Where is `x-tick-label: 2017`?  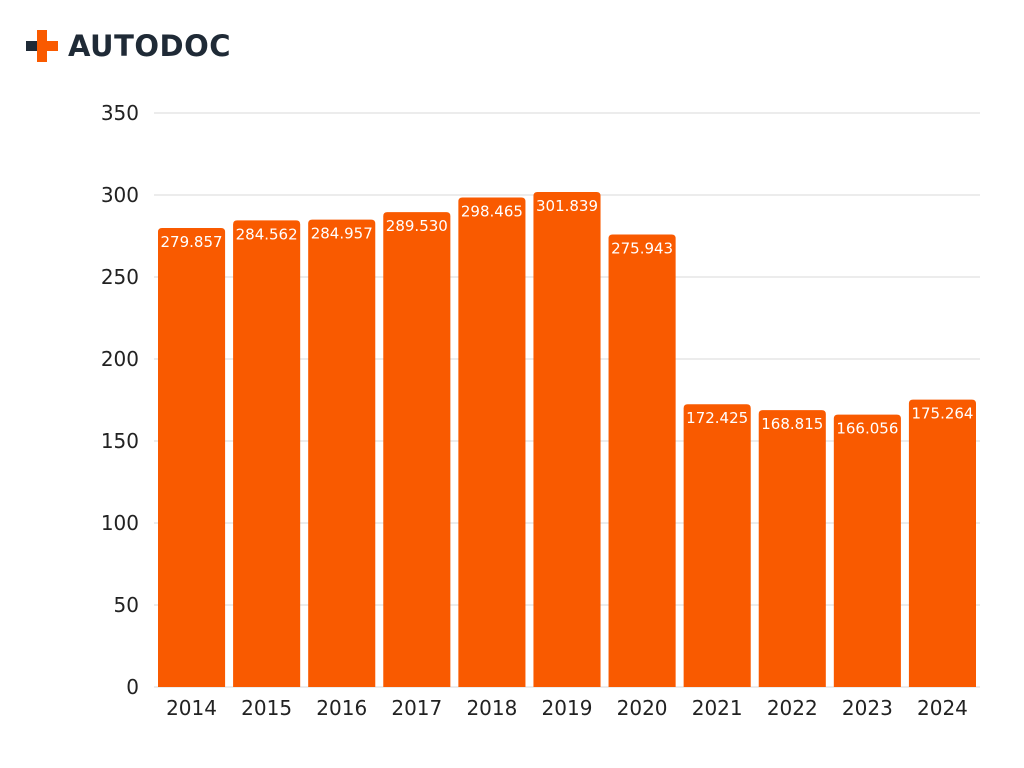
x-tick-label: 2017 is located at coordinates (416, 708).